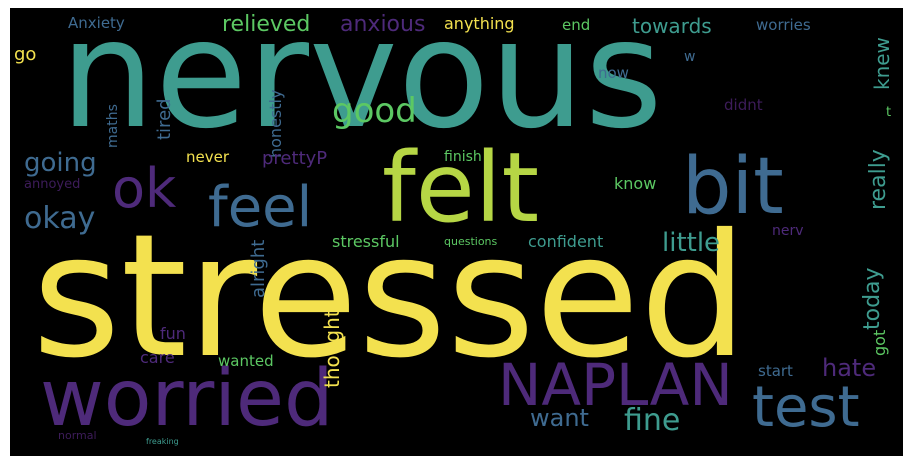  What do you see at coordinates (187, 399) in the screenshot?
I see `word-worried: worried` at bounding box center [187, 399].